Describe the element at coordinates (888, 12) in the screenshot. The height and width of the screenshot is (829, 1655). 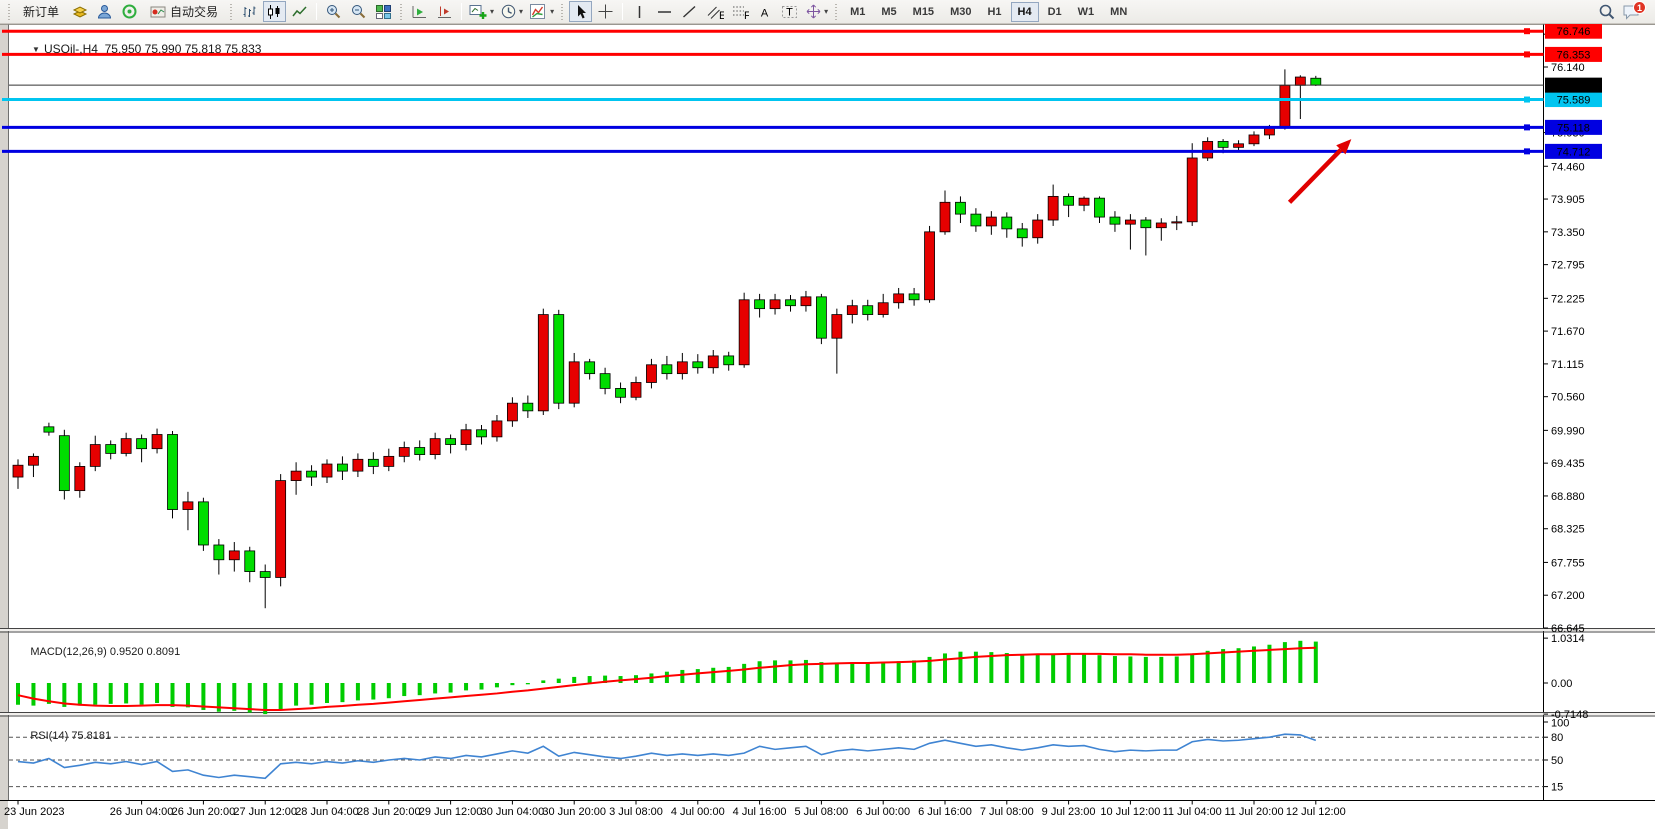
I see `timeframe-button-m5: M5` at that location.